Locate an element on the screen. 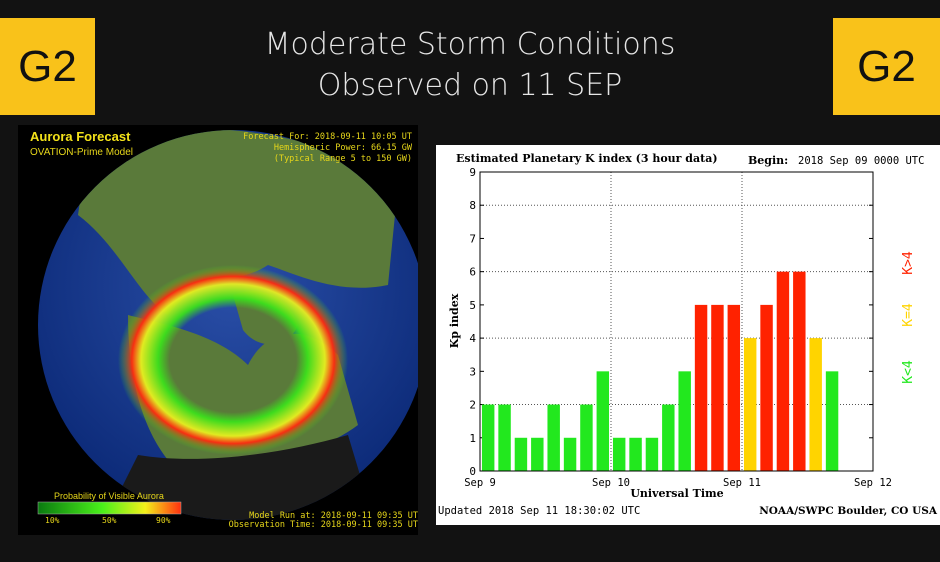 Image resolution: width=940 pixels, height=562 pixels. legend-tick: 90% is located at coordinates (163, 520).